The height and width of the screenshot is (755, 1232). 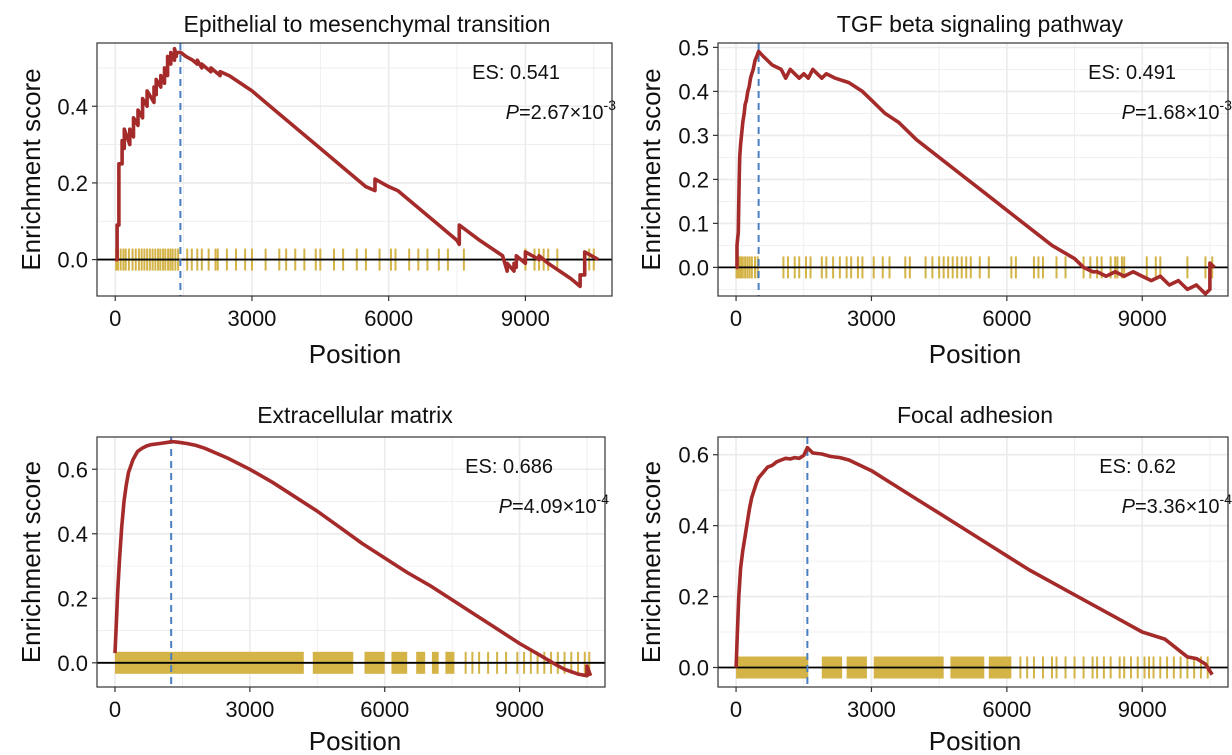 What do you see at coordinates (980, 24) in the screenshot?
I see `chart-title: TGF beta signaling pathway` at bounding box center [980, 24].